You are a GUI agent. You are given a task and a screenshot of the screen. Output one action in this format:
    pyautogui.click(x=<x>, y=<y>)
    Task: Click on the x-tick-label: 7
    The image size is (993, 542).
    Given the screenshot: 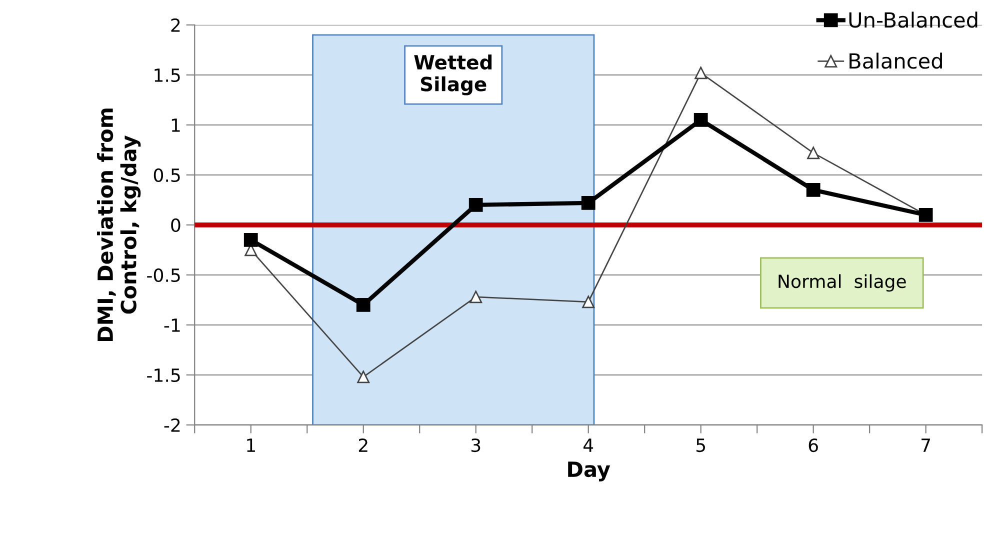 What is the action you would take?
    pyautogui.click(x=926, y=445)
    